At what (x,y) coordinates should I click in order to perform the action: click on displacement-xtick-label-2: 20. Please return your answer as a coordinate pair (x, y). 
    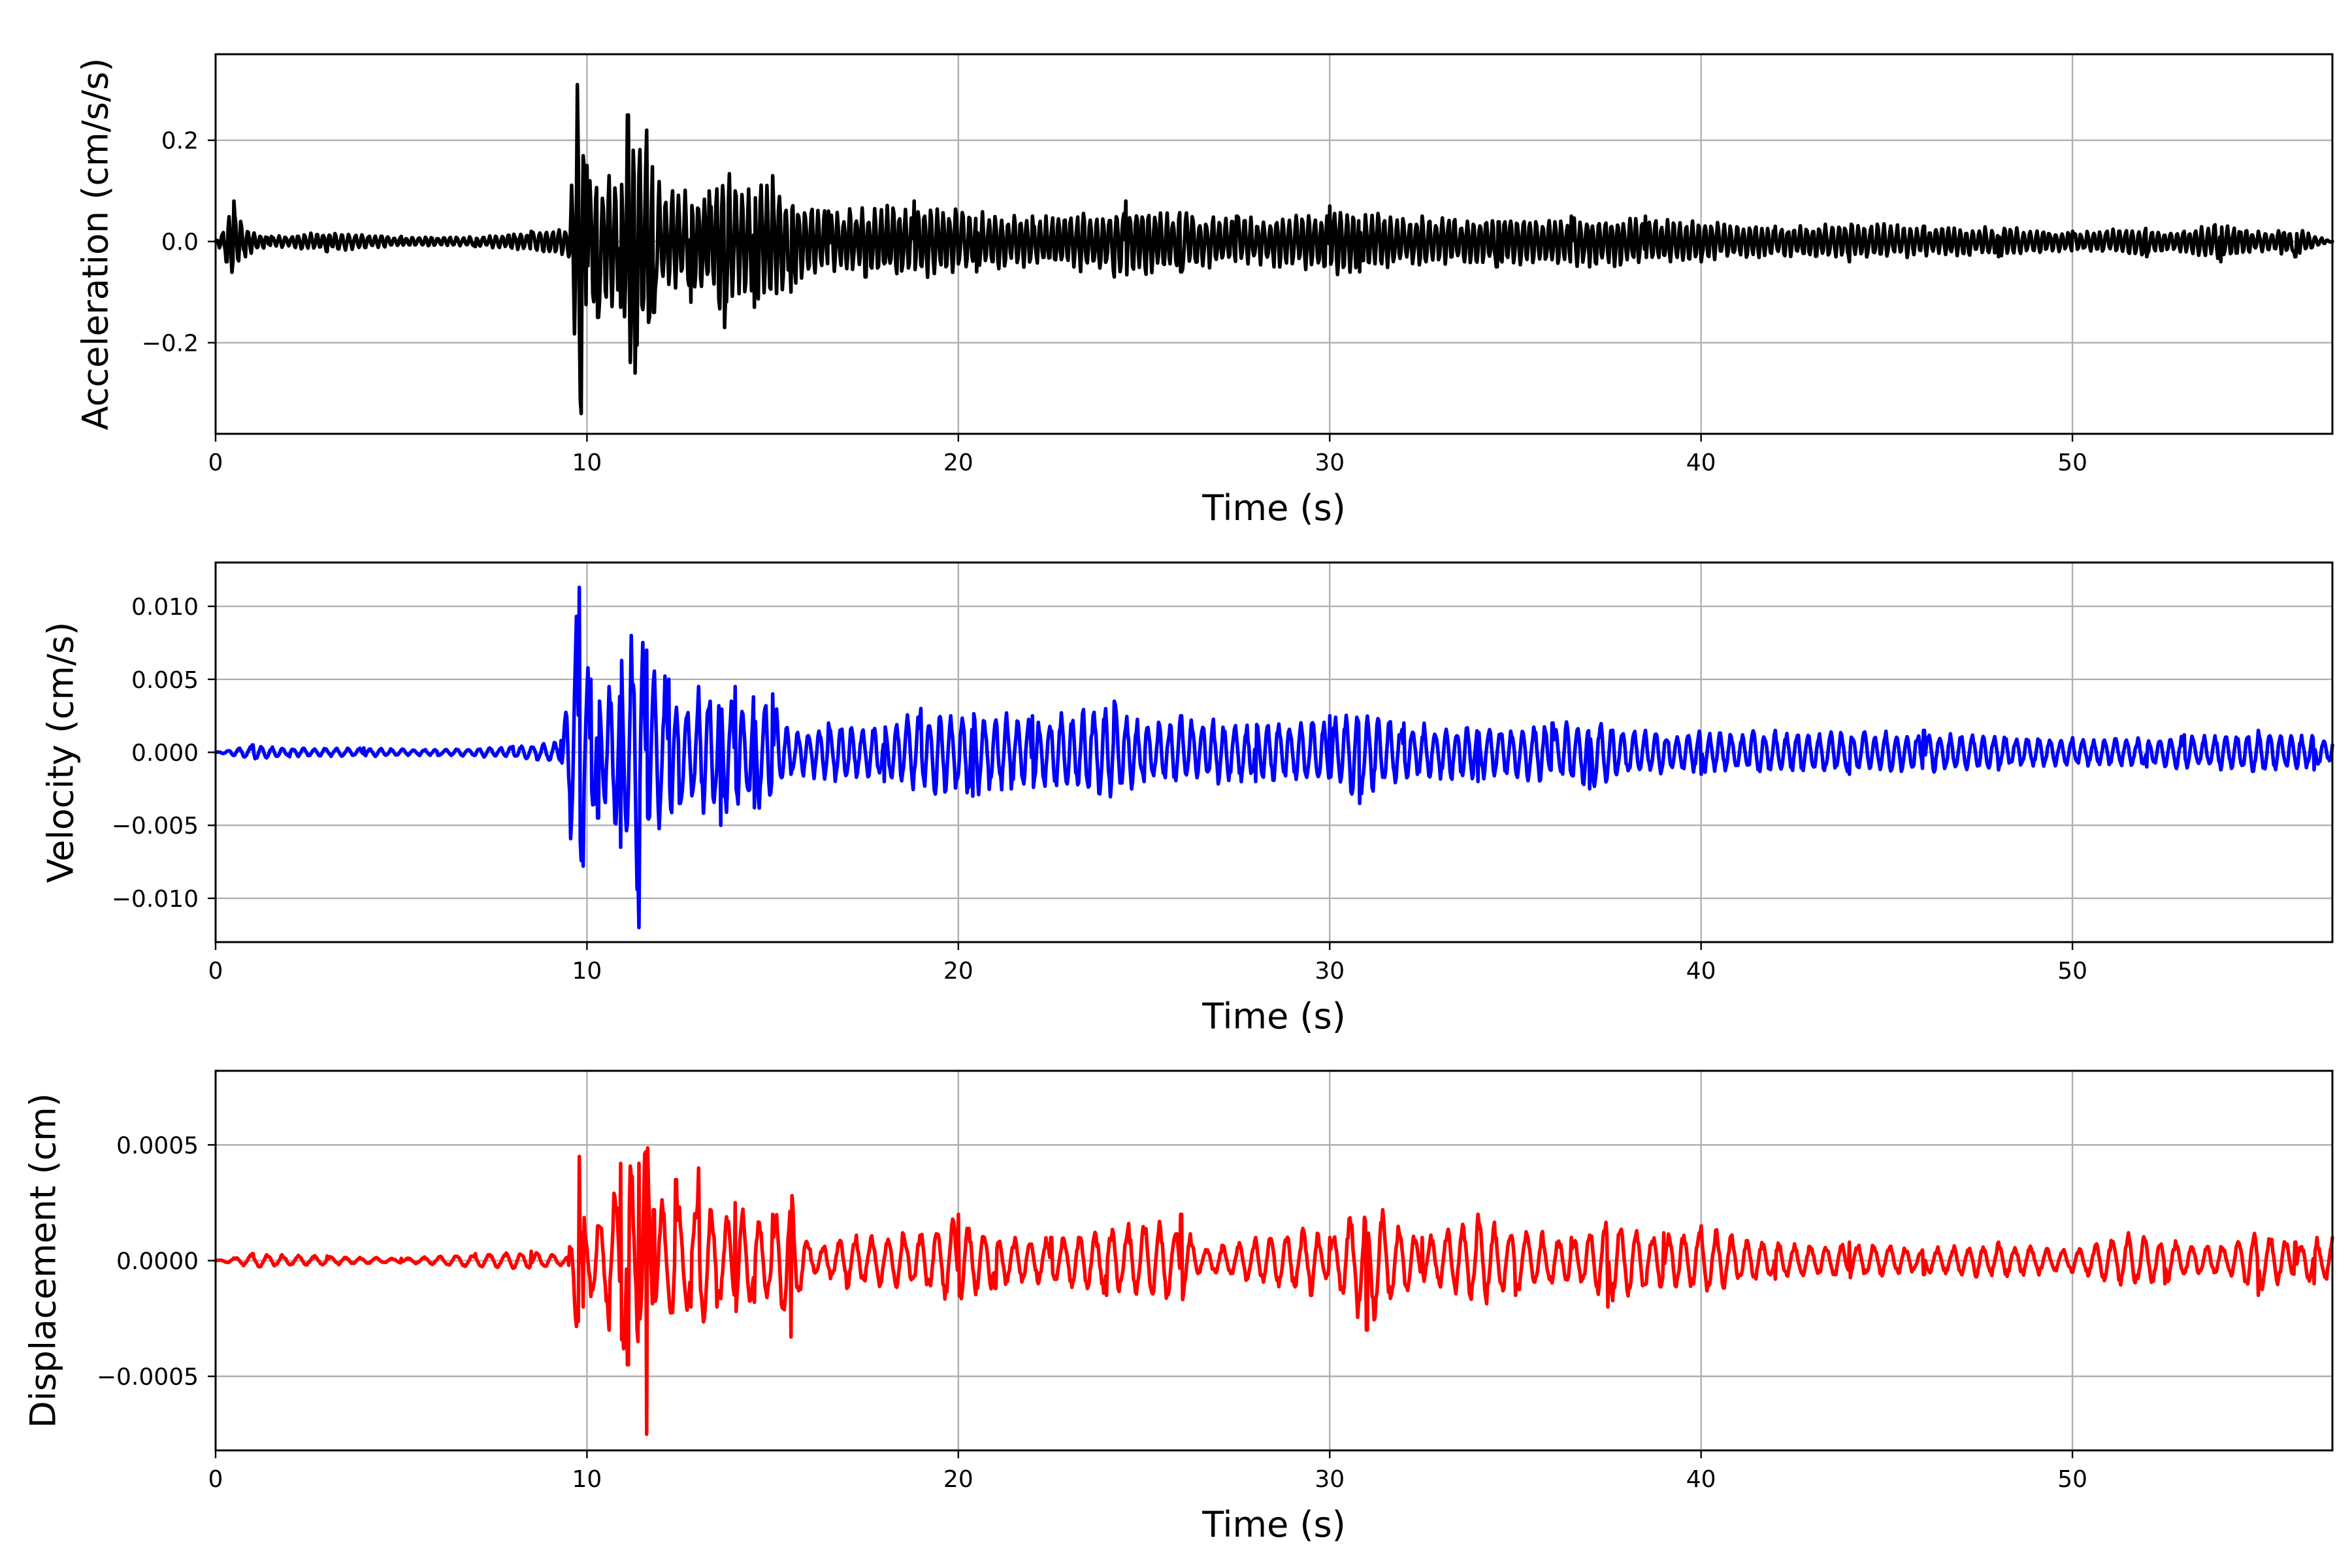
    Looking at the image, I should click on (958, 1479).